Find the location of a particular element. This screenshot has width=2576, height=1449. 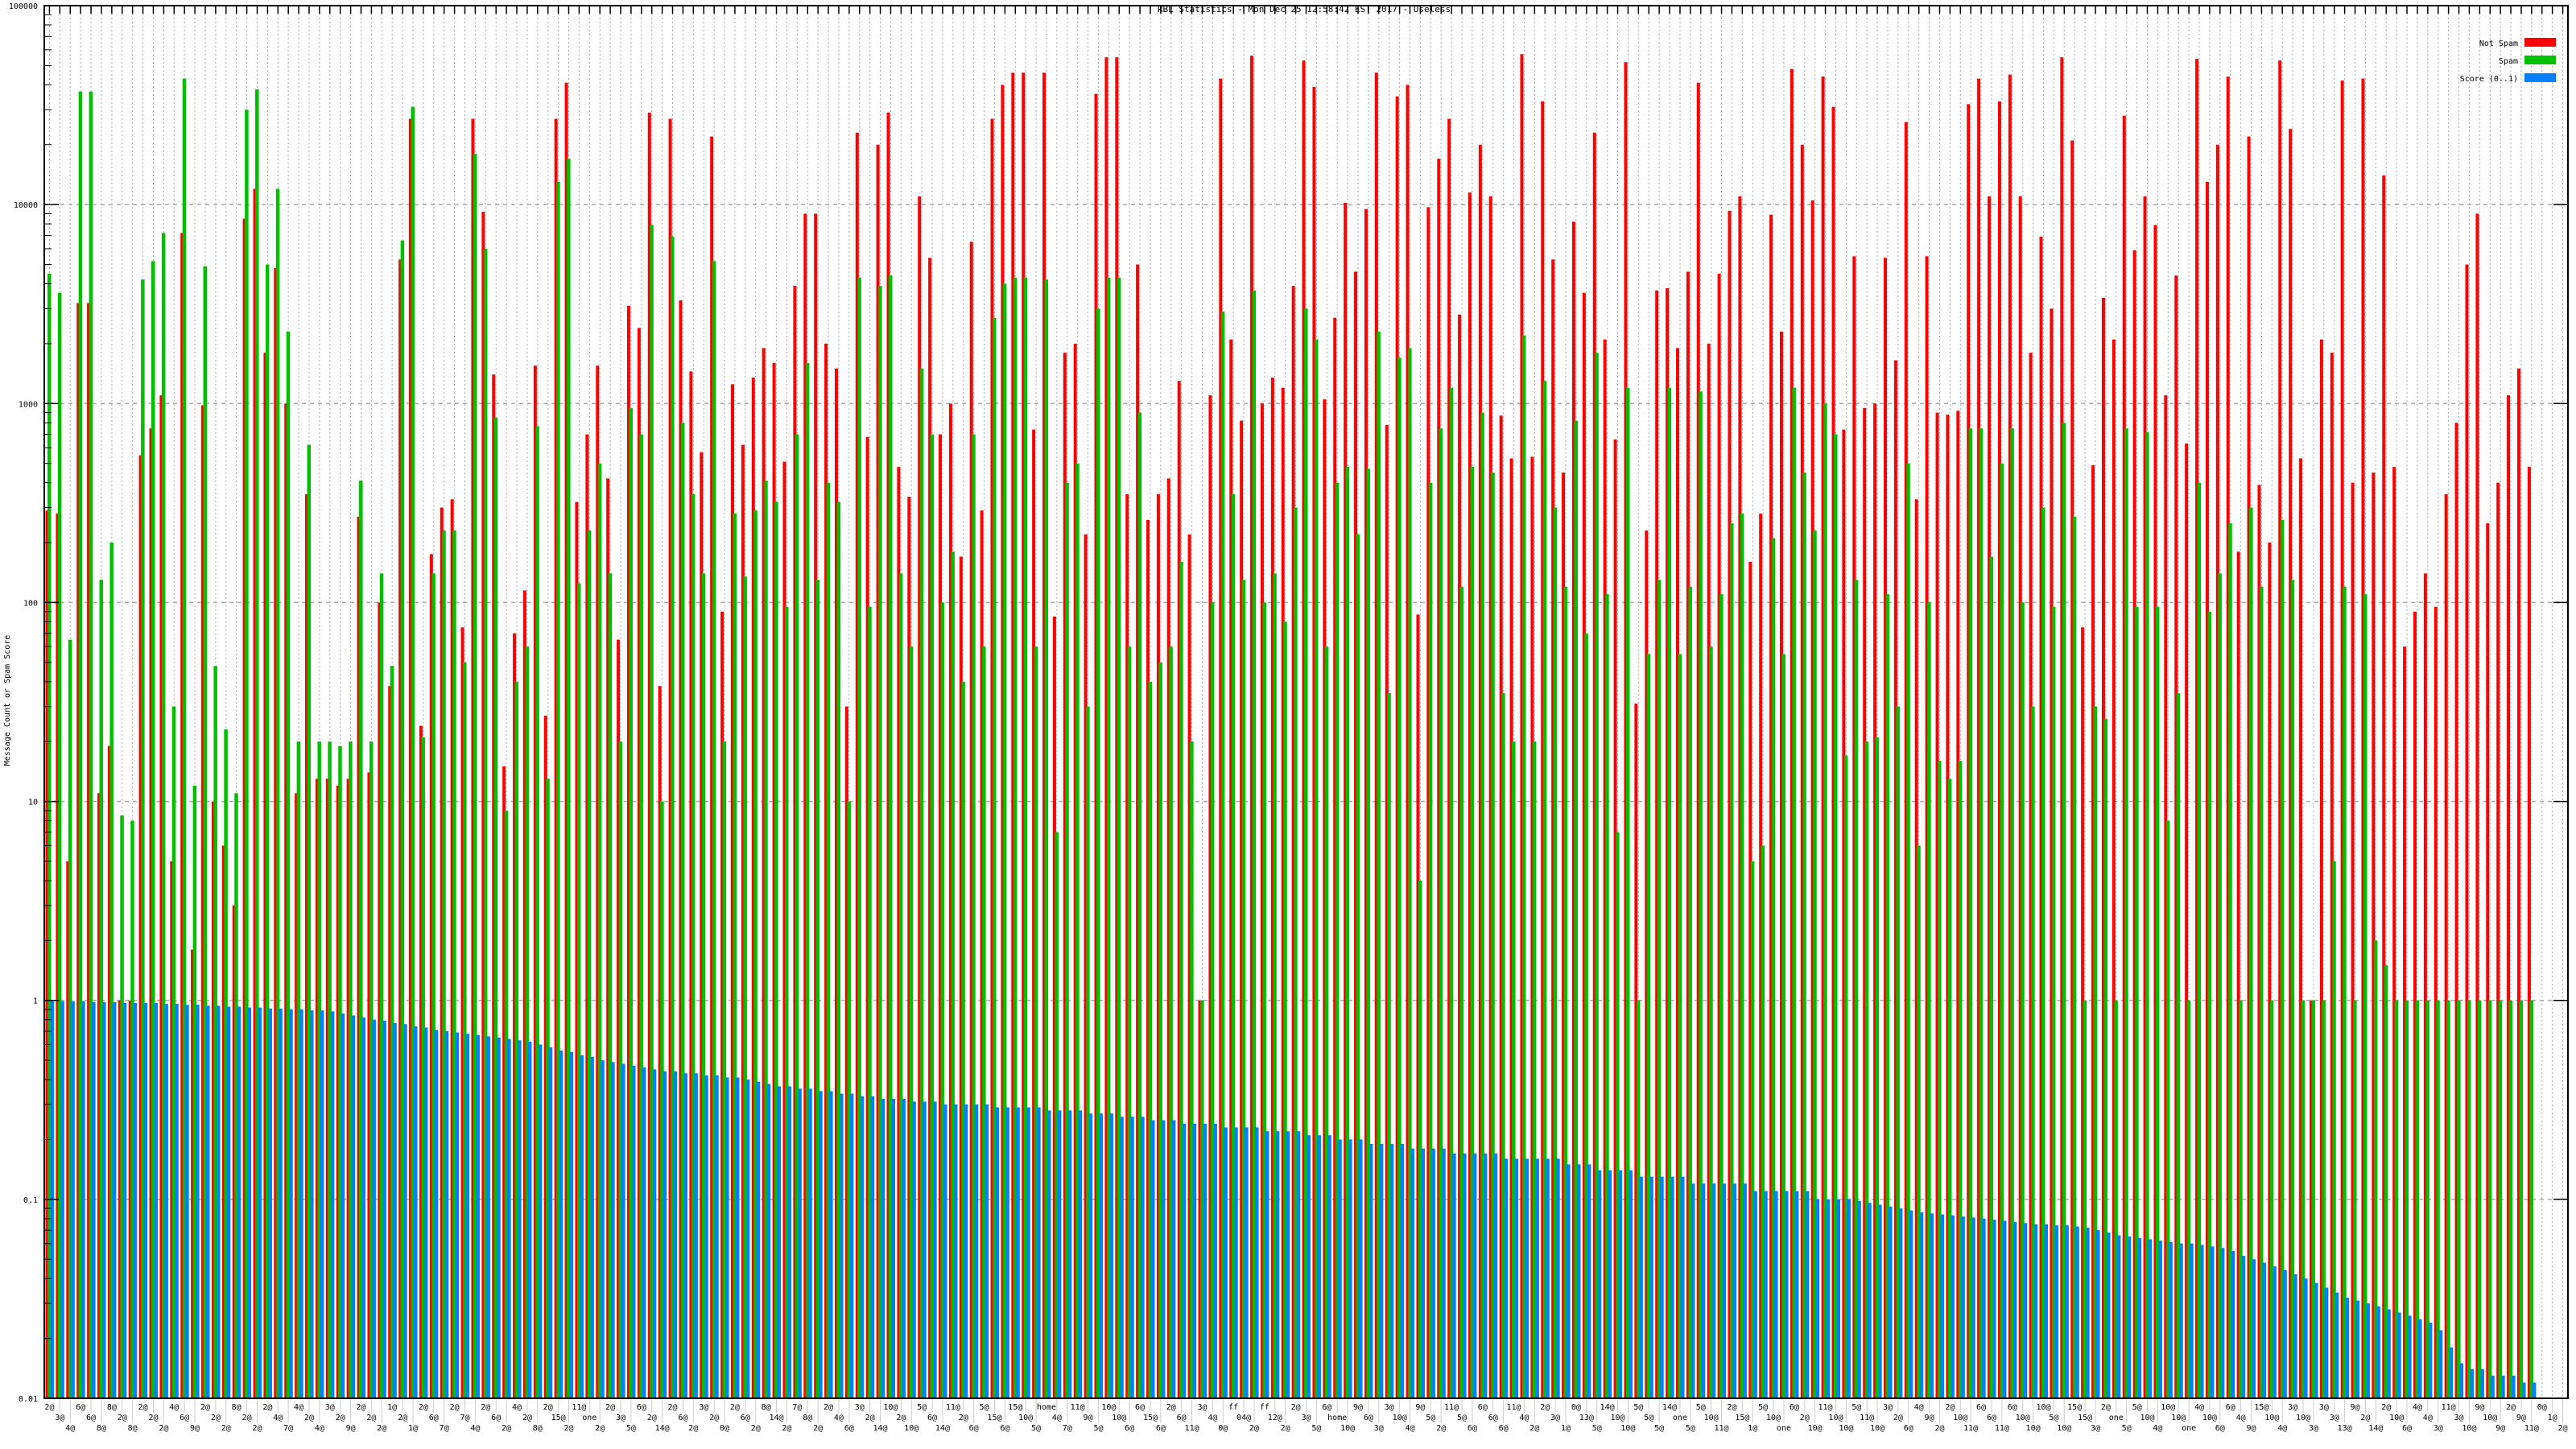

y-tick-label: 0.1 is located at coordinates (30, 1200).